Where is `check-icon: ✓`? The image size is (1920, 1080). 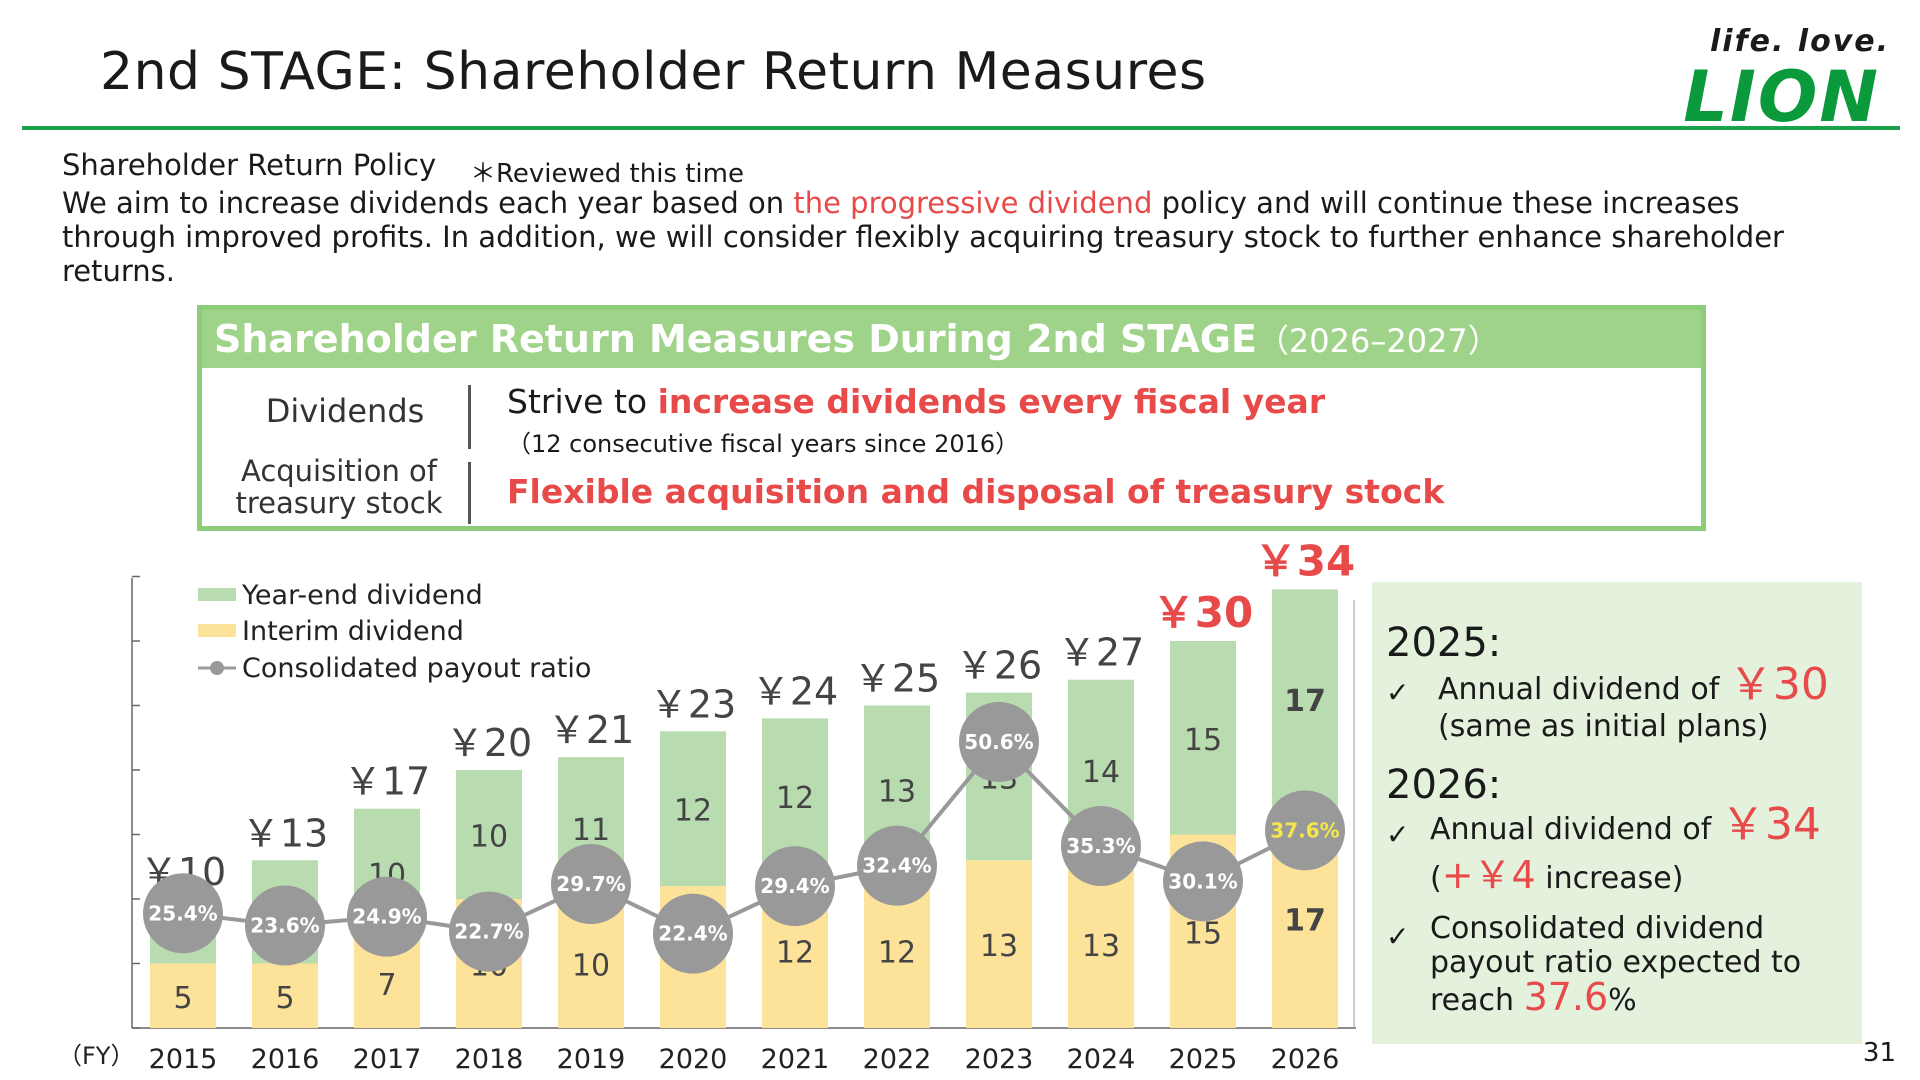 check-icon: ✓ is located at coordinates (1398, 692).